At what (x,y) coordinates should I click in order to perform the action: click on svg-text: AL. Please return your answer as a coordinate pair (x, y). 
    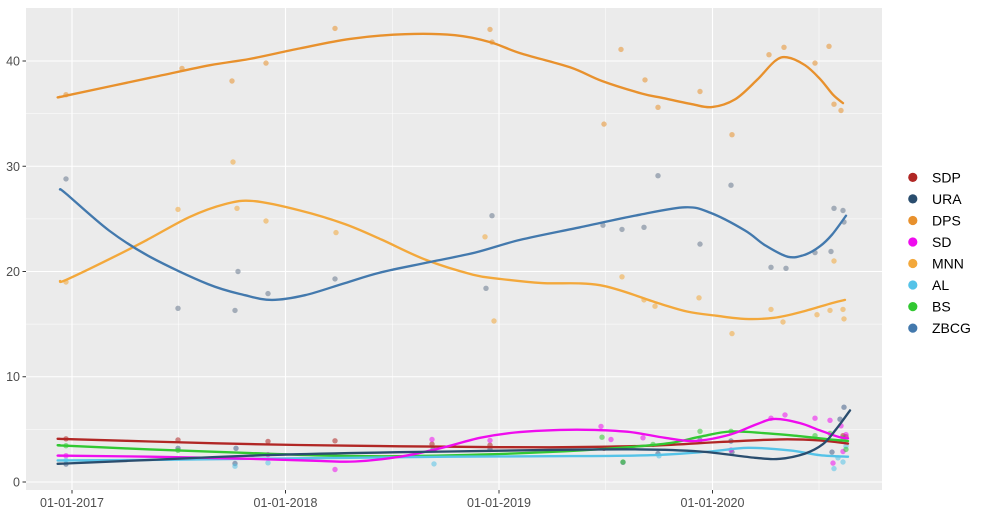
    Looking at the image, I should click on (940, 285).